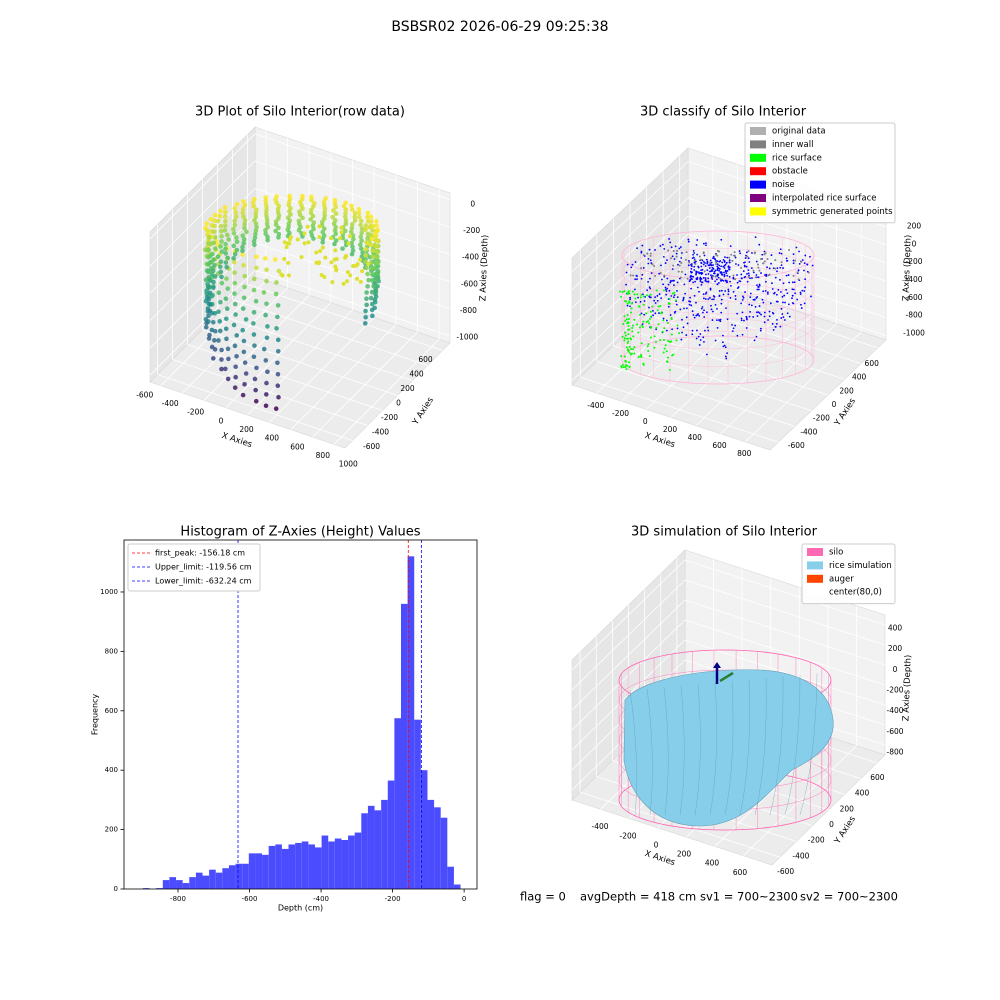  I want to click on legend-label: Upper_limit: -119.56 cm, so click(203, 567).